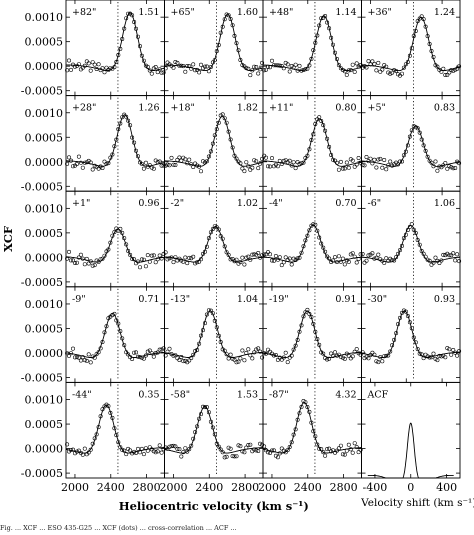 This screenshot has width=474, height=535. What do you see at coordinates (417, 503) in the screenshot?
I see `x-axis-label-acf: Velocity shift (km s⁻¹)` at bounding box center [417, 503].